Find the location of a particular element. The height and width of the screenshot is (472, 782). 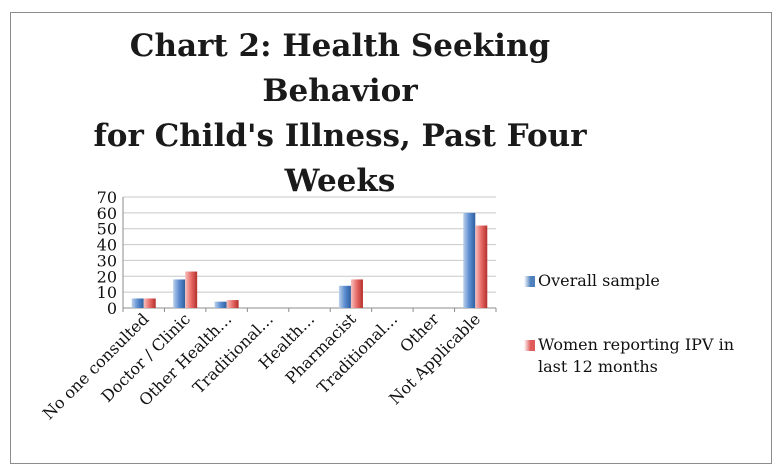

chart-title-line-2: for Child's Illness, Past Four is located at coordinates (340, 136).